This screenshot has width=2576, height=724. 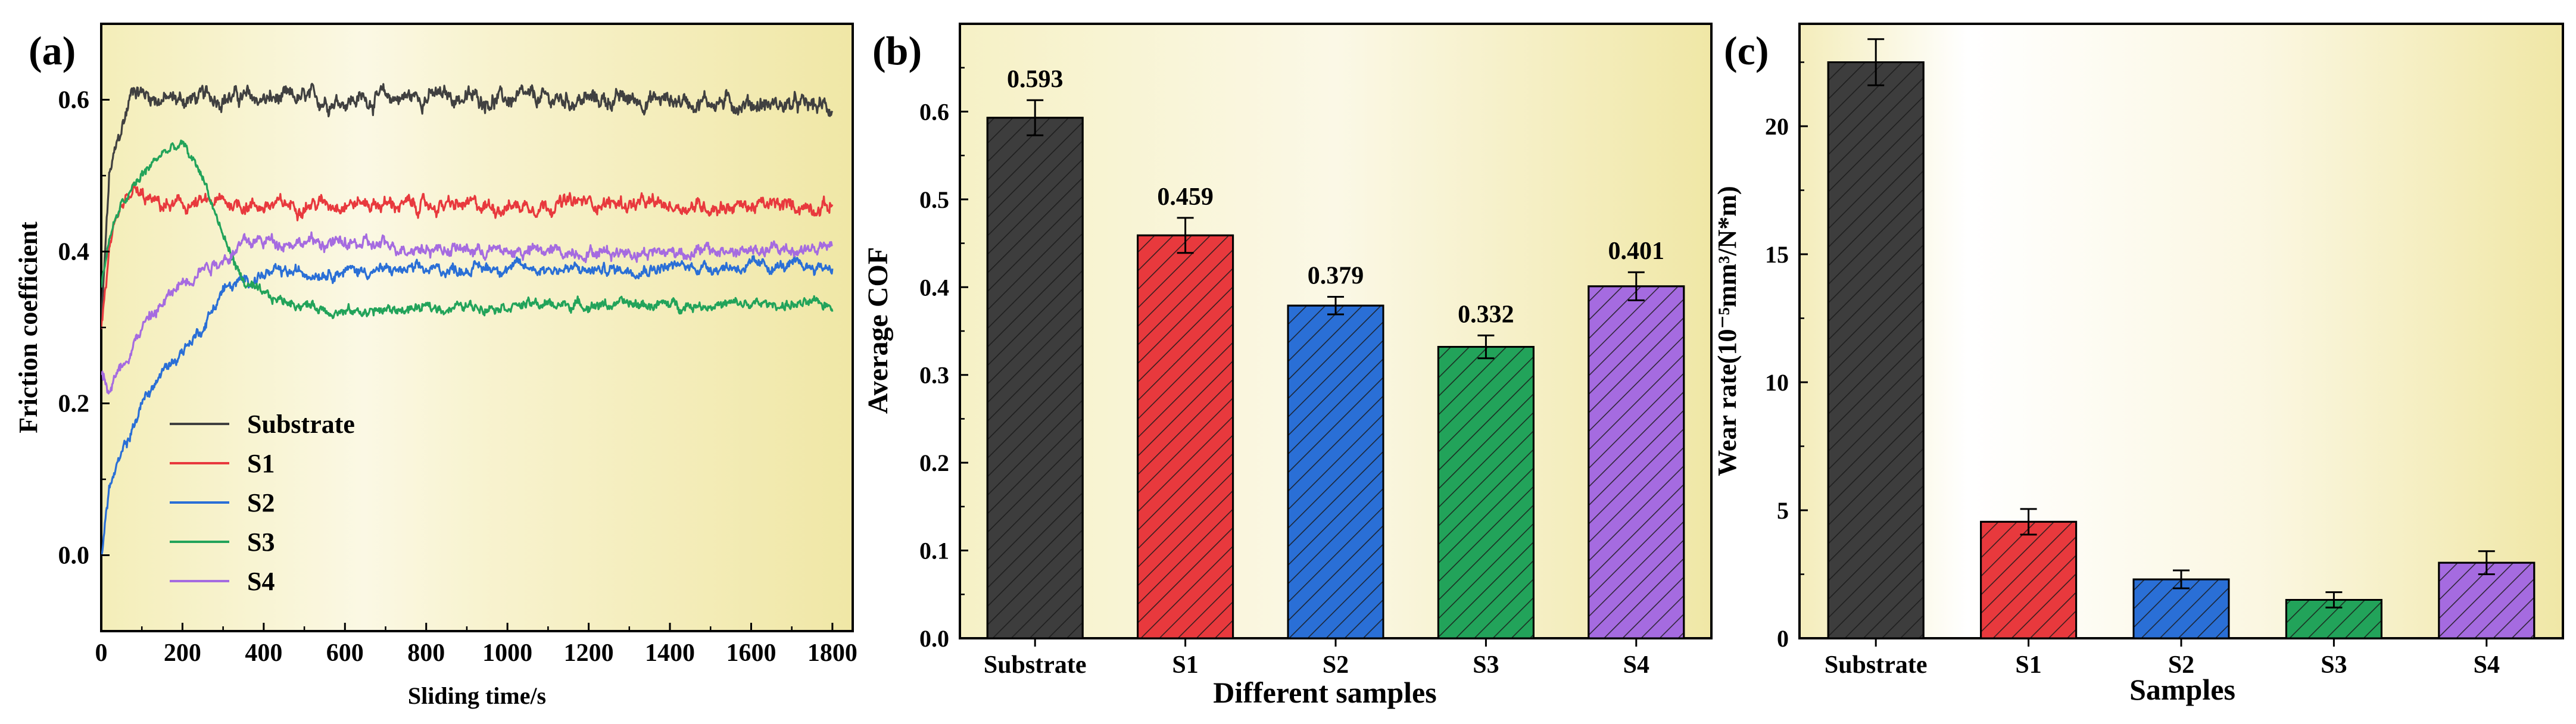 I want to click on series-line-substrate, so click(x=467, y=205).